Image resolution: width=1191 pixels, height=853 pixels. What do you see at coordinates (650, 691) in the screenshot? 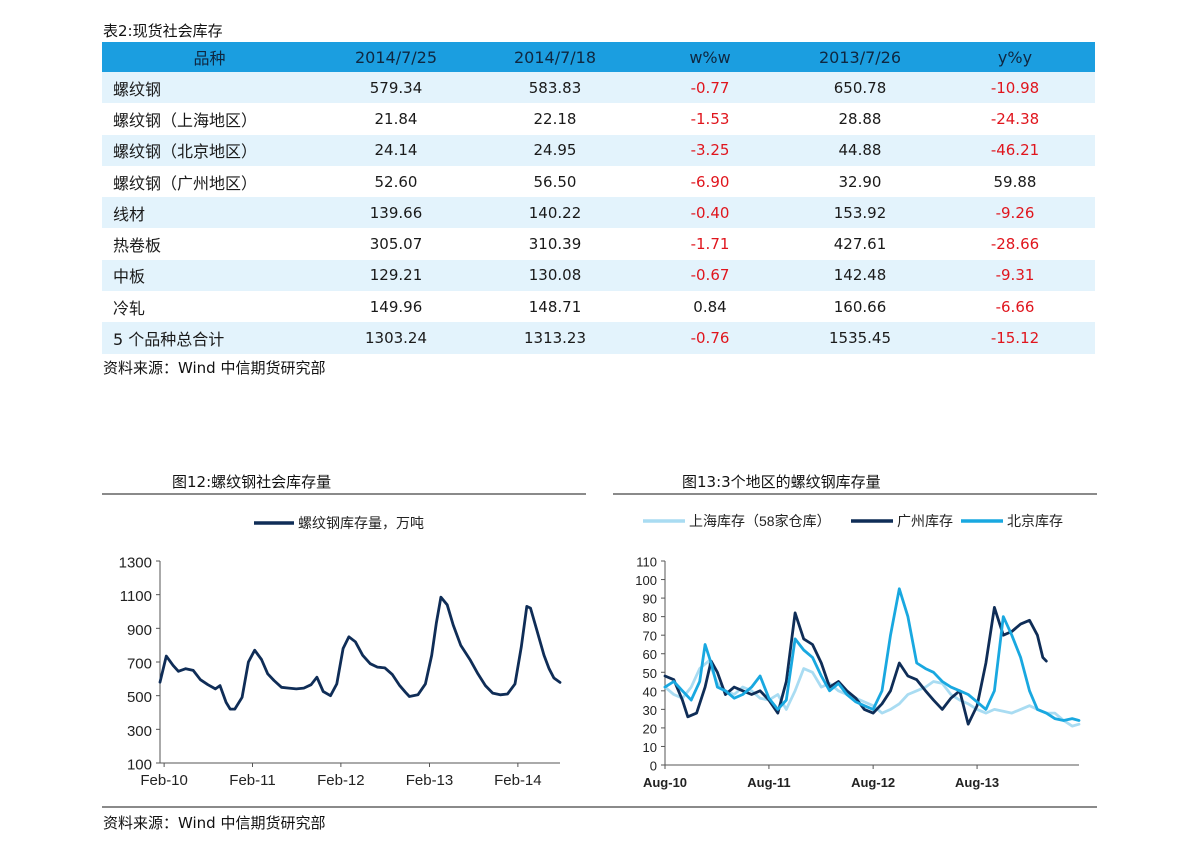
I see `y-tick-label: 40` at bounding box center [650, 691].